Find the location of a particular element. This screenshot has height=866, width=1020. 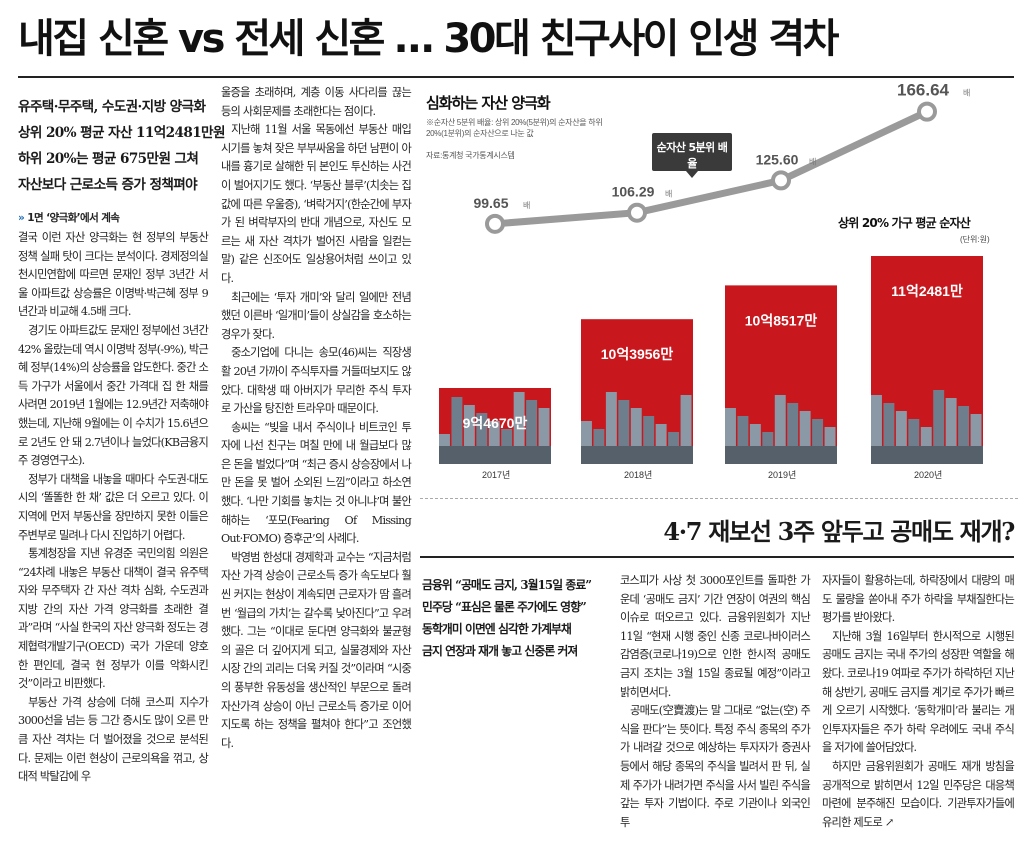

legend-subtitle: (※클수록 불평등) is located at coordinates (692, 179).